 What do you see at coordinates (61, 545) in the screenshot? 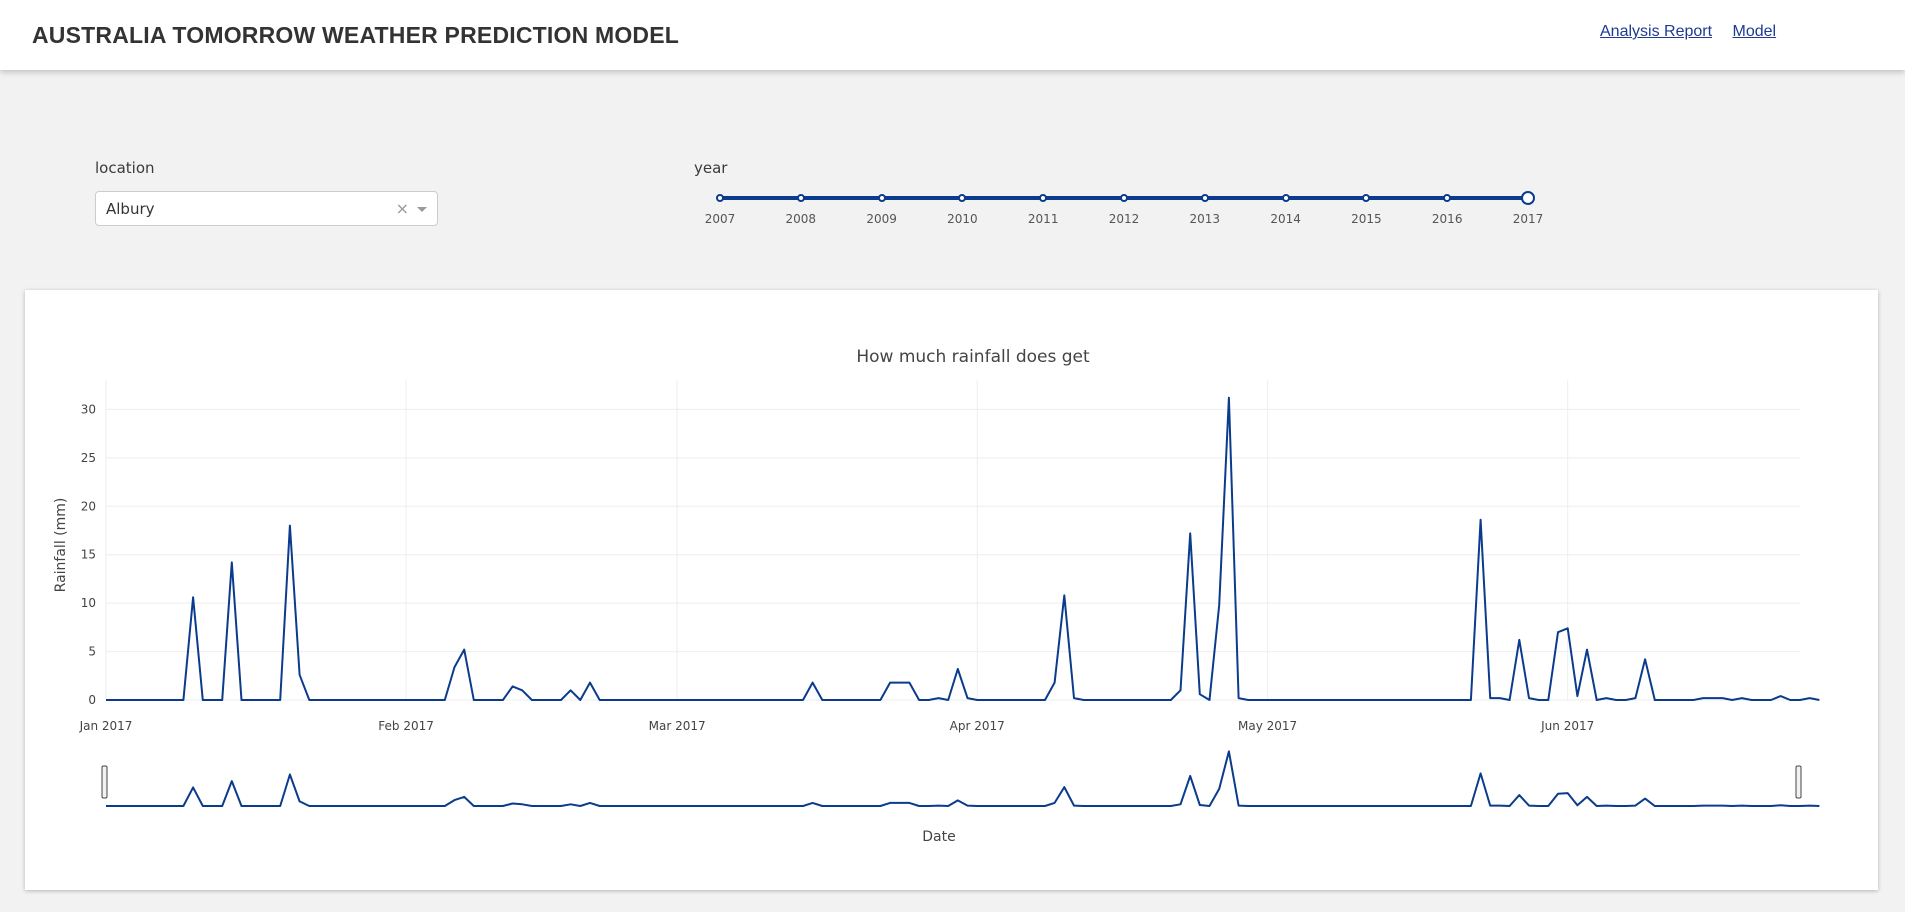
I see `y-axis-title: Rainfall (mm)` at bounding box center [61, 545].